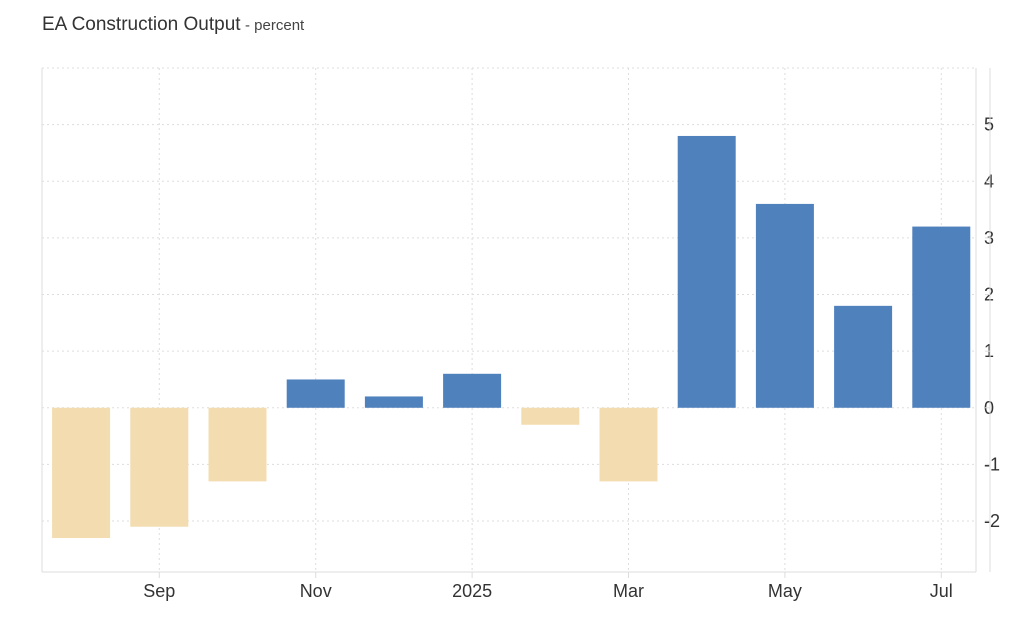 The width and height of the screenshot is (1024, 628). I want to click on x-tick-label: 2025, so click(472, 591).